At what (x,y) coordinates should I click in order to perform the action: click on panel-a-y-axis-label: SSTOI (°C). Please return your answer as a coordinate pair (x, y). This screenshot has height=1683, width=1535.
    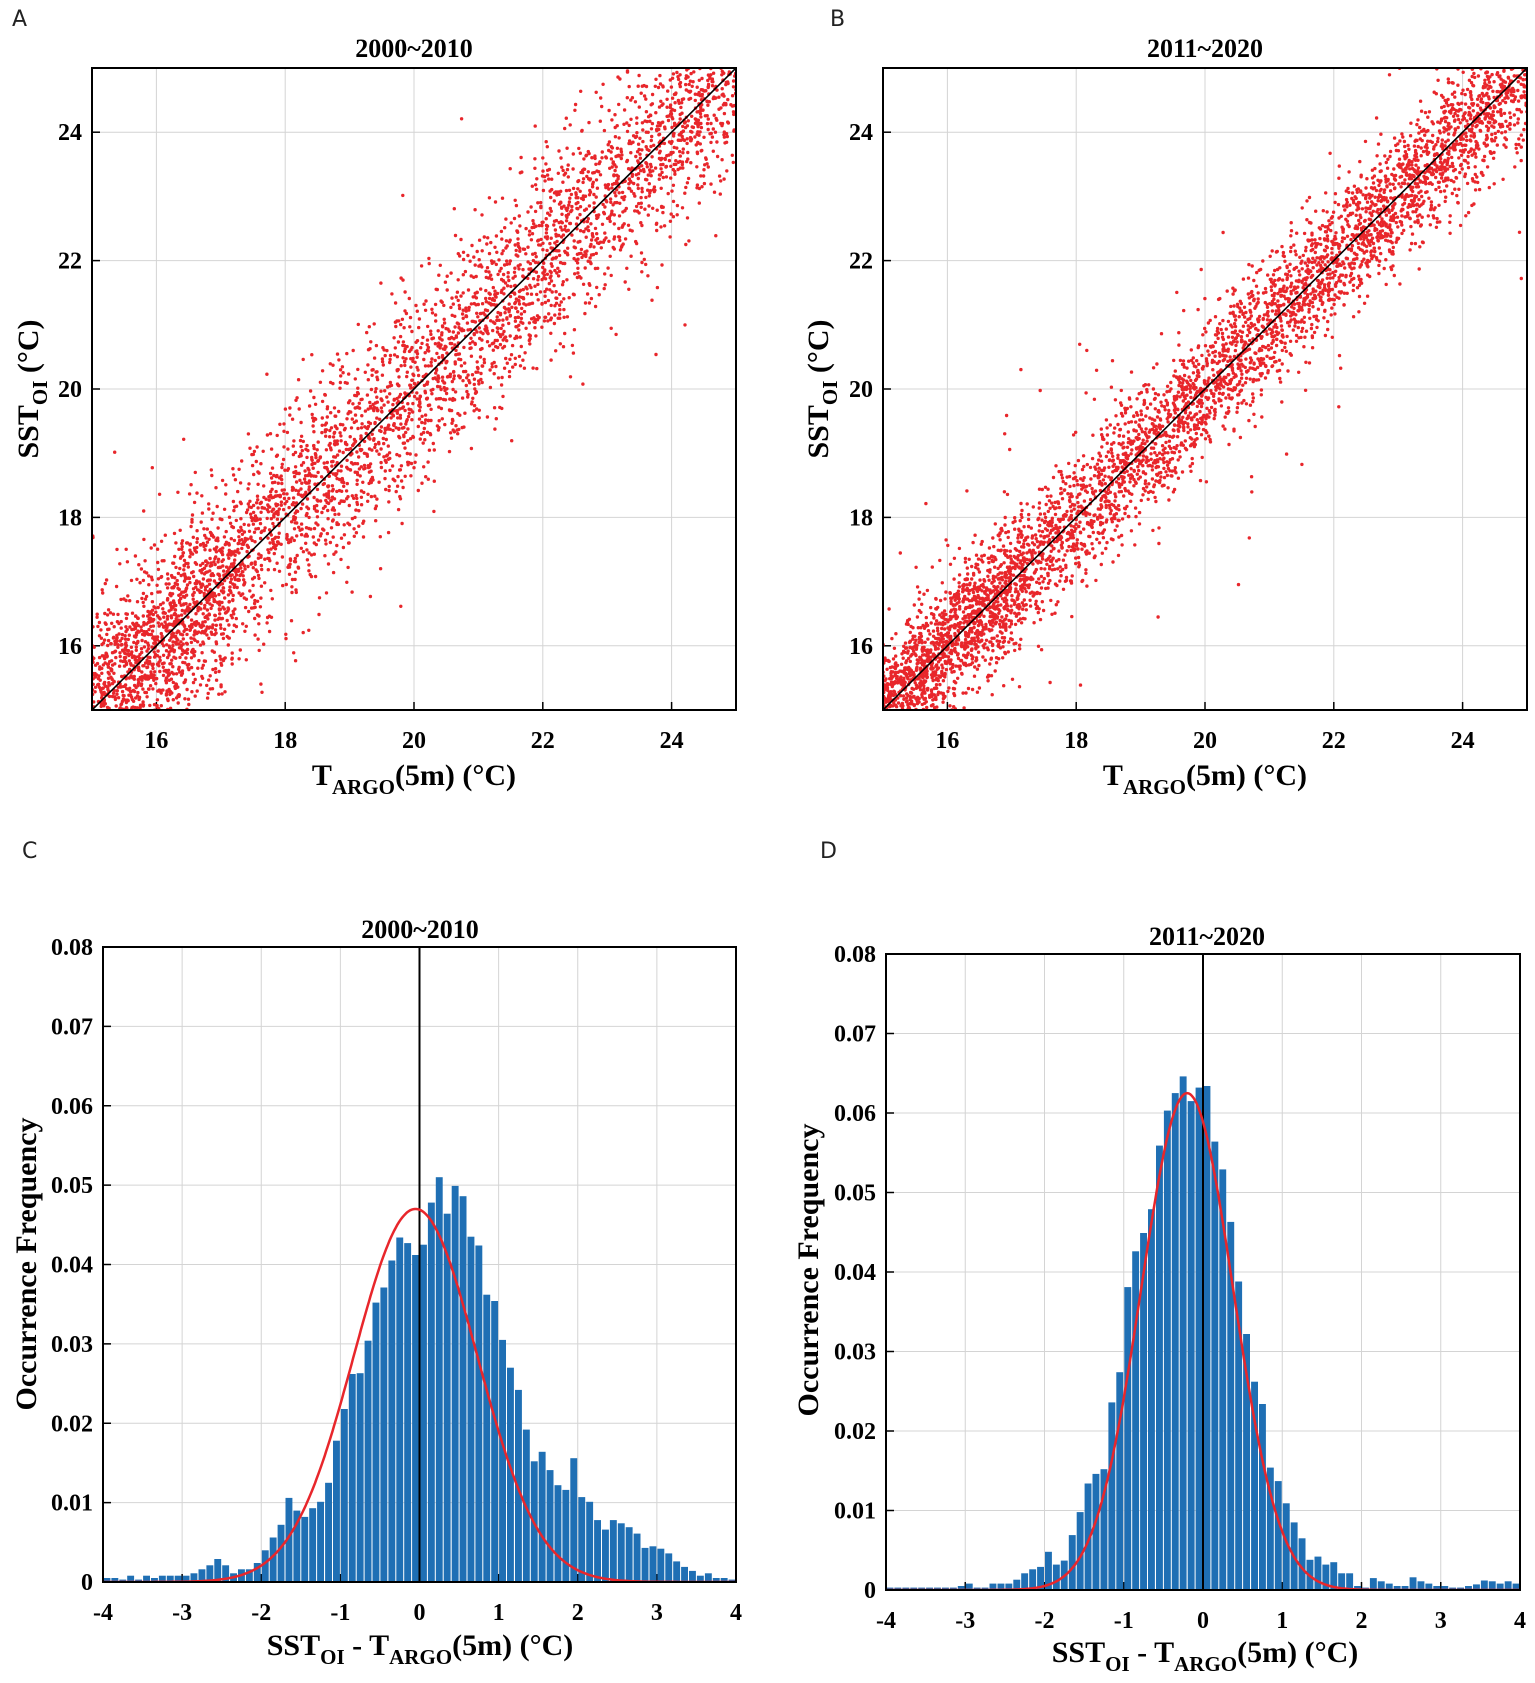
    Looking at the image, I should click on (32, 388).